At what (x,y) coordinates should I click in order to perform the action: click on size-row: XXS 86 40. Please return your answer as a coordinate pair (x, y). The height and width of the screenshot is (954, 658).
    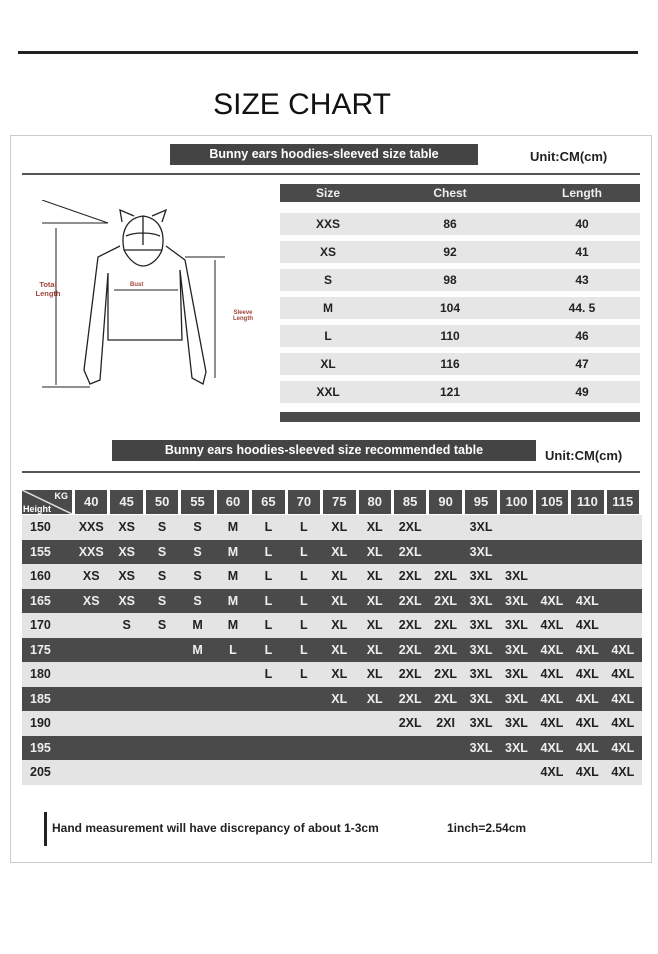
    Looking at the image, I should click on (460, 224).